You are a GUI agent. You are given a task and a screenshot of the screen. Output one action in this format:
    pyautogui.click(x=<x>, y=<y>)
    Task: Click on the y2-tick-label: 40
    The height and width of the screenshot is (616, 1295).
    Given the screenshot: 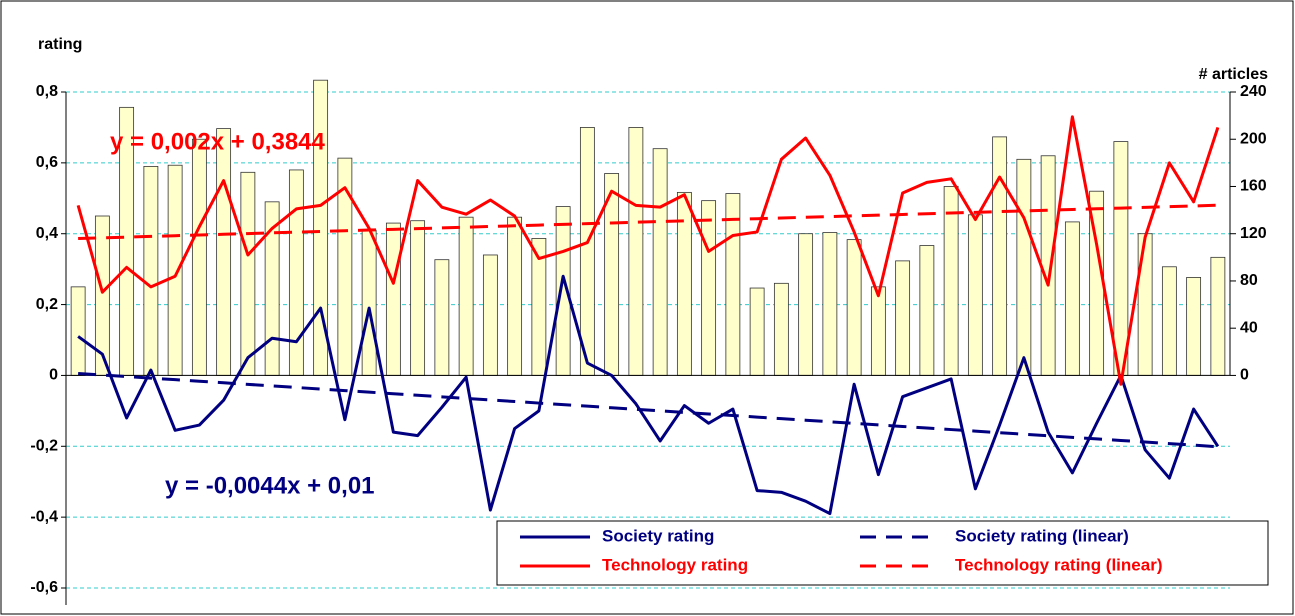 What is the action you would take?
    pyautogui.click(x=1249, y=327)
    